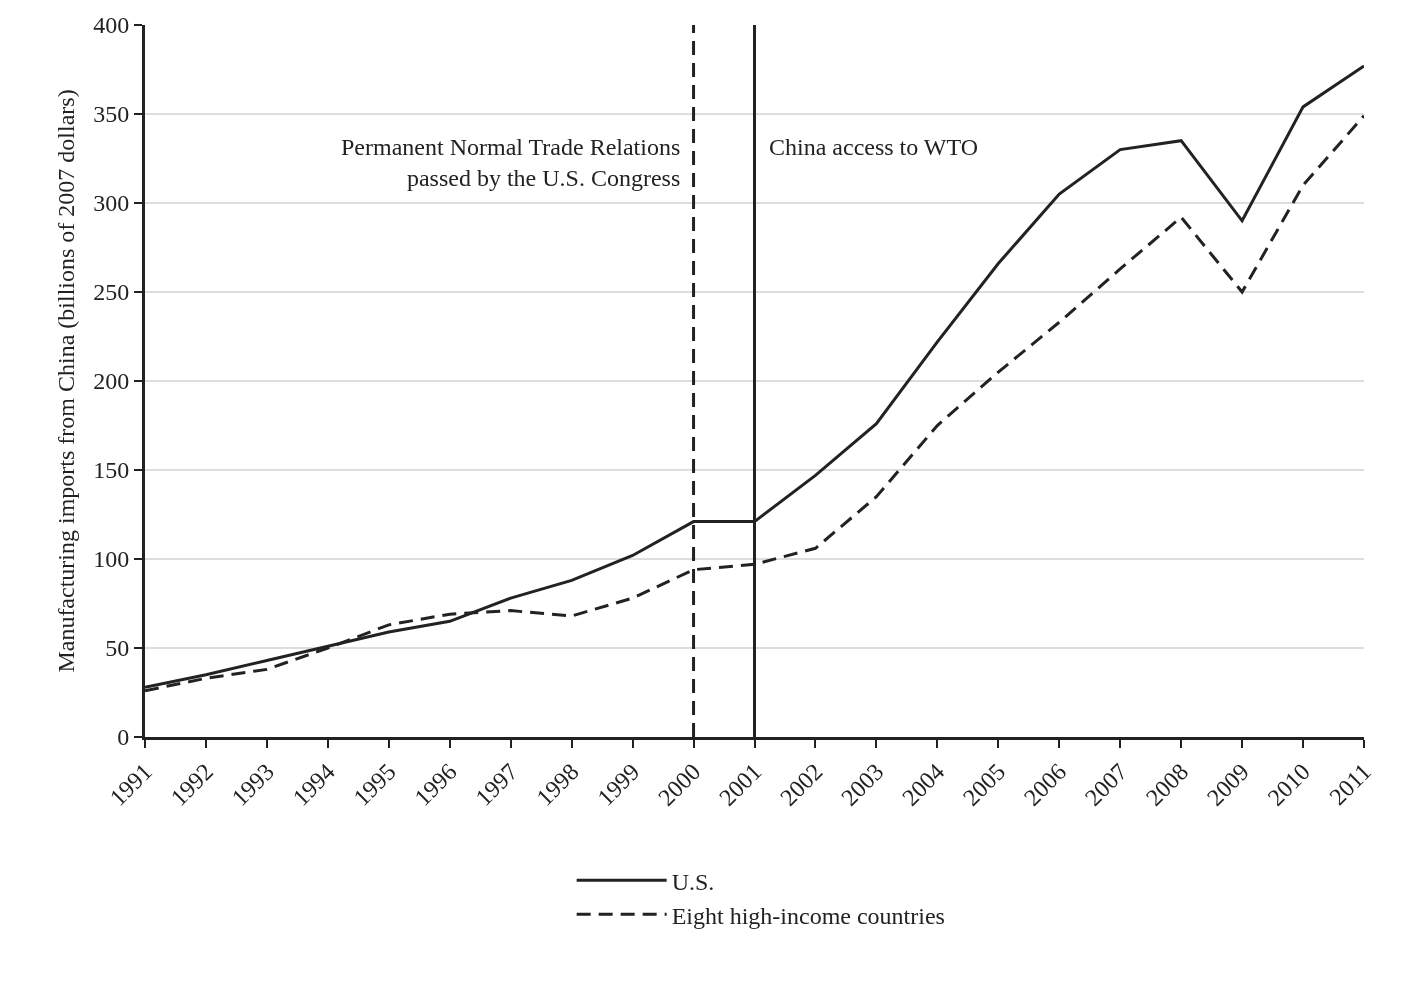  I want to click on y-tick-label: 250, so click(111, 292).